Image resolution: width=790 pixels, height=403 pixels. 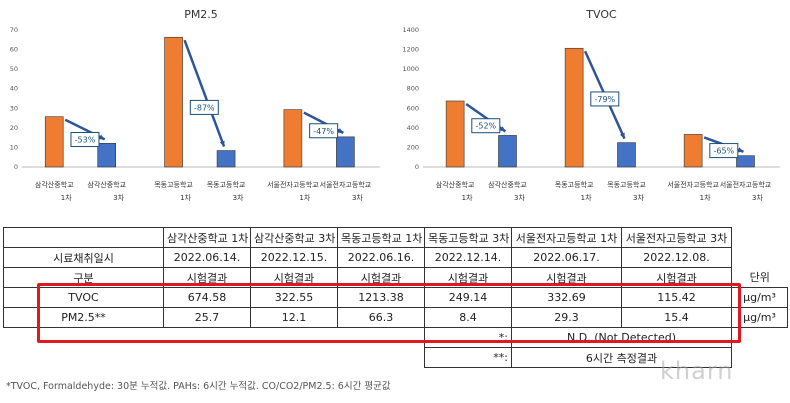 What do you see at coordinates (14, 108) in the screenshot?
I see `y-tick-label: 30` at bounding box center [14, 108].